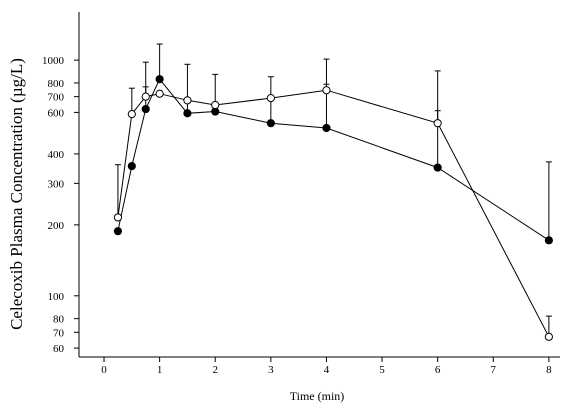  Describe the element at coordinates (317, 396) in the screenshot. I see `x-axis-label: Time (min)` at that location.